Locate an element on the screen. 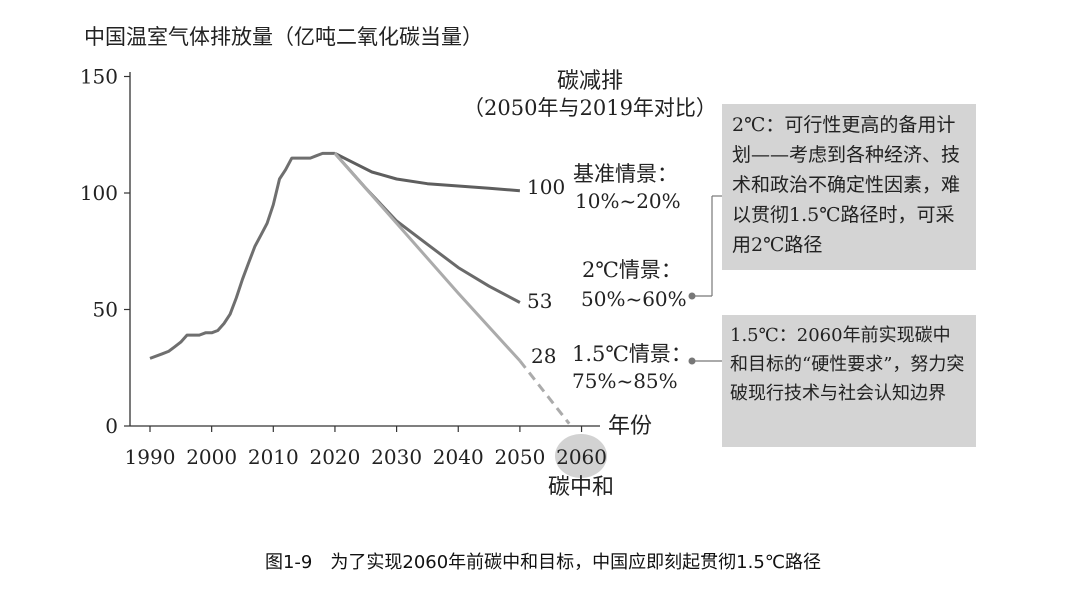 Image resolution: width=1086 pixels, height=590 pixels. scenario-label-baseline: 基准情景： is located at coordinates (625, 174).